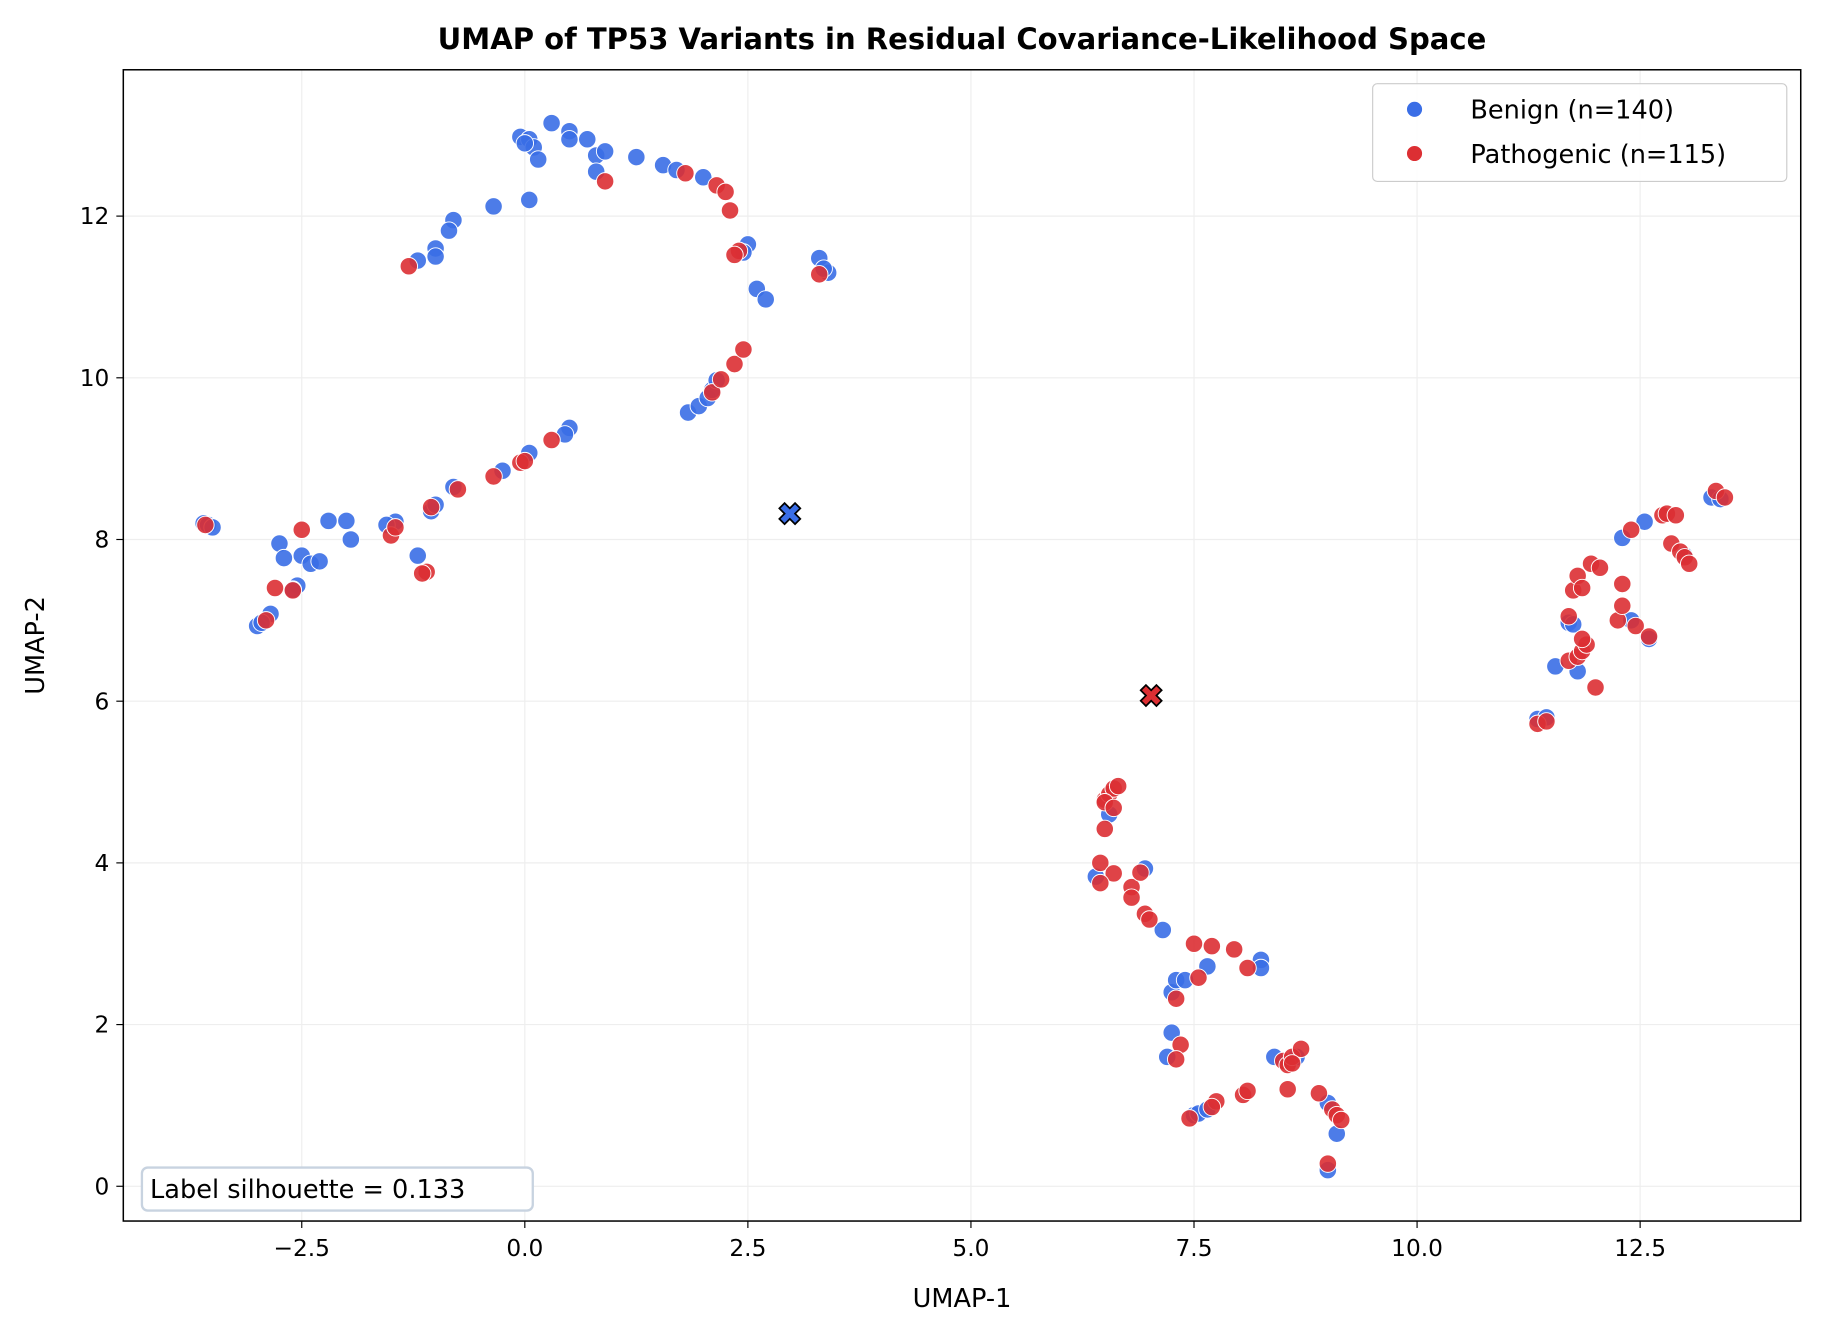  What do you see at coordinates (102, 540) in the screenshot?
I see `y-tick-label: 8` at bounding box center [102, 540].